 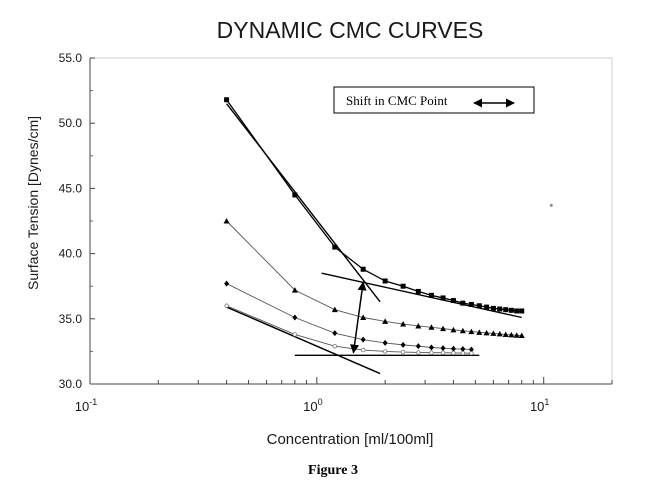 What do you see at coordinates (546, 402) in the screenshot?
I see `x-tick-exponent: 1` at bounding box center [546, 402].